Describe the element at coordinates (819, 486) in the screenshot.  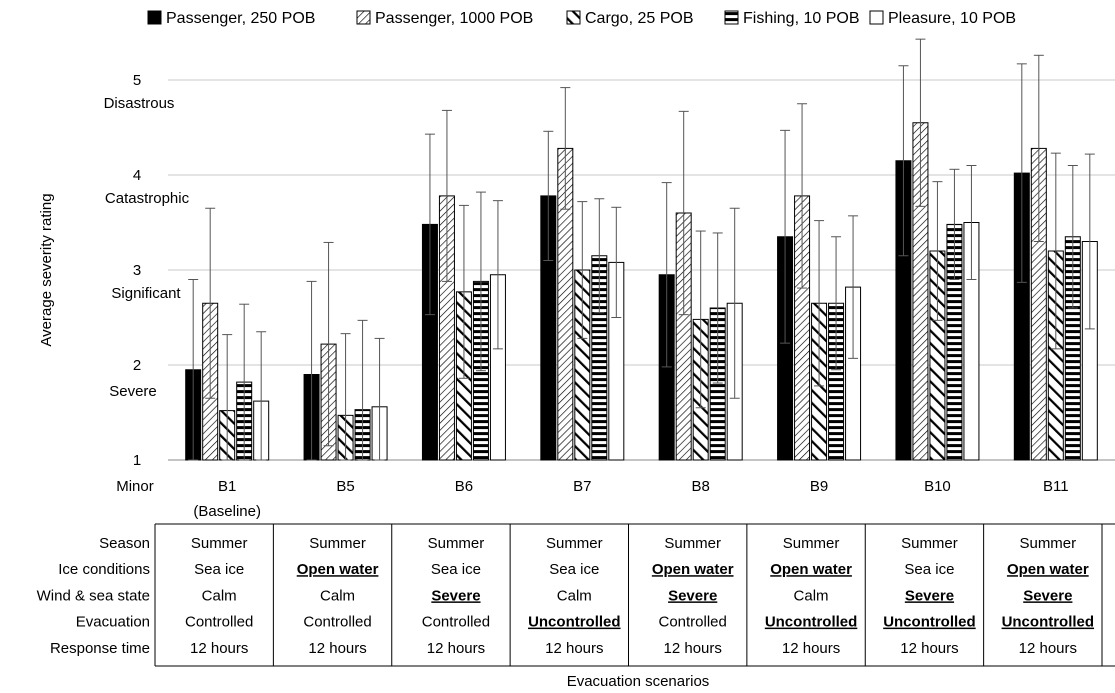
I see `x-tick-label: B9` at that location.